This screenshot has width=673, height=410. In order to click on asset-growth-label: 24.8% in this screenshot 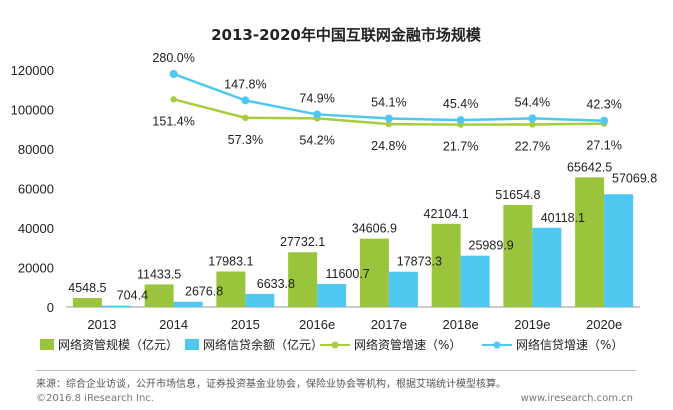, I will do `click(388, 146)`.